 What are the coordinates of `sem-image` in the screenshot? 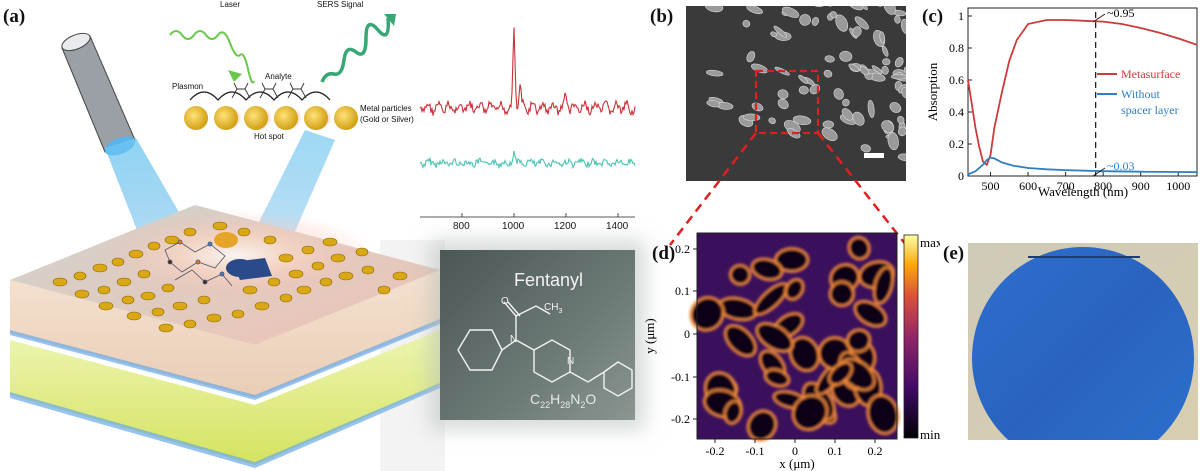 It's located at (796, 93).